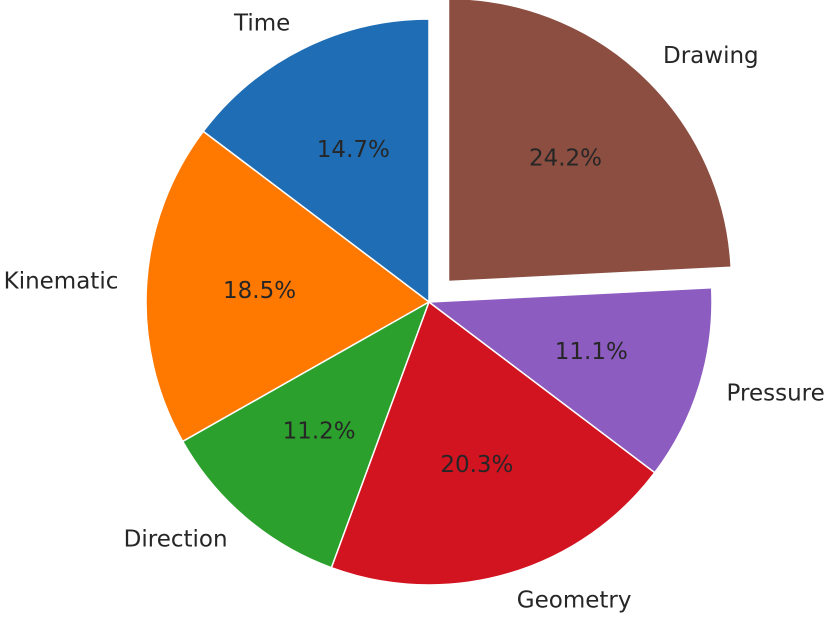  I want to click on slice-percent-kinematic: 18.5%, so click(259, 291).